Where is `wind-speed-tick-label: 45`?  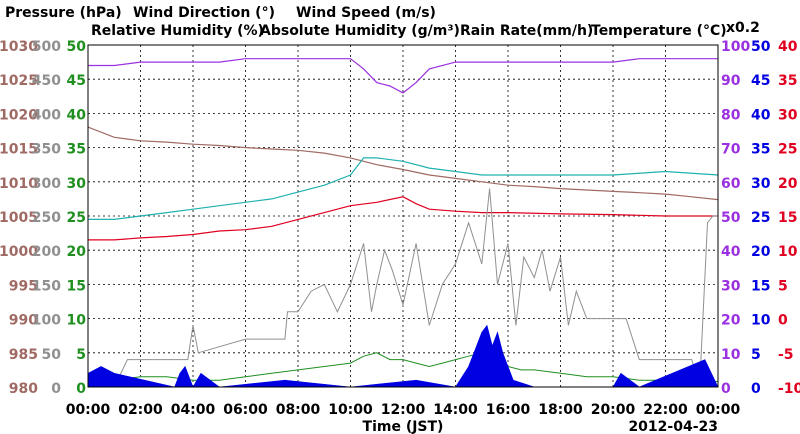
wind-speed-tick-label: 45 is located at coordinates (76, 81).